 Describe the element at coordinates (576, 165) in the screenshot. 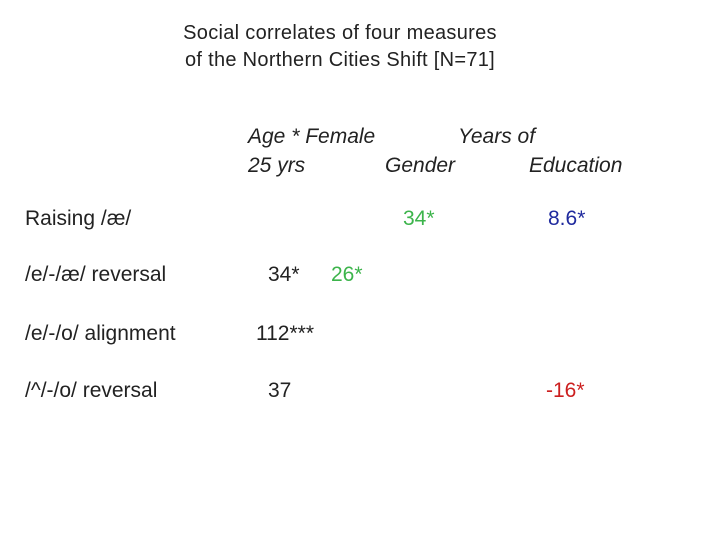

I see `header-education-line-2: Education` at that location.